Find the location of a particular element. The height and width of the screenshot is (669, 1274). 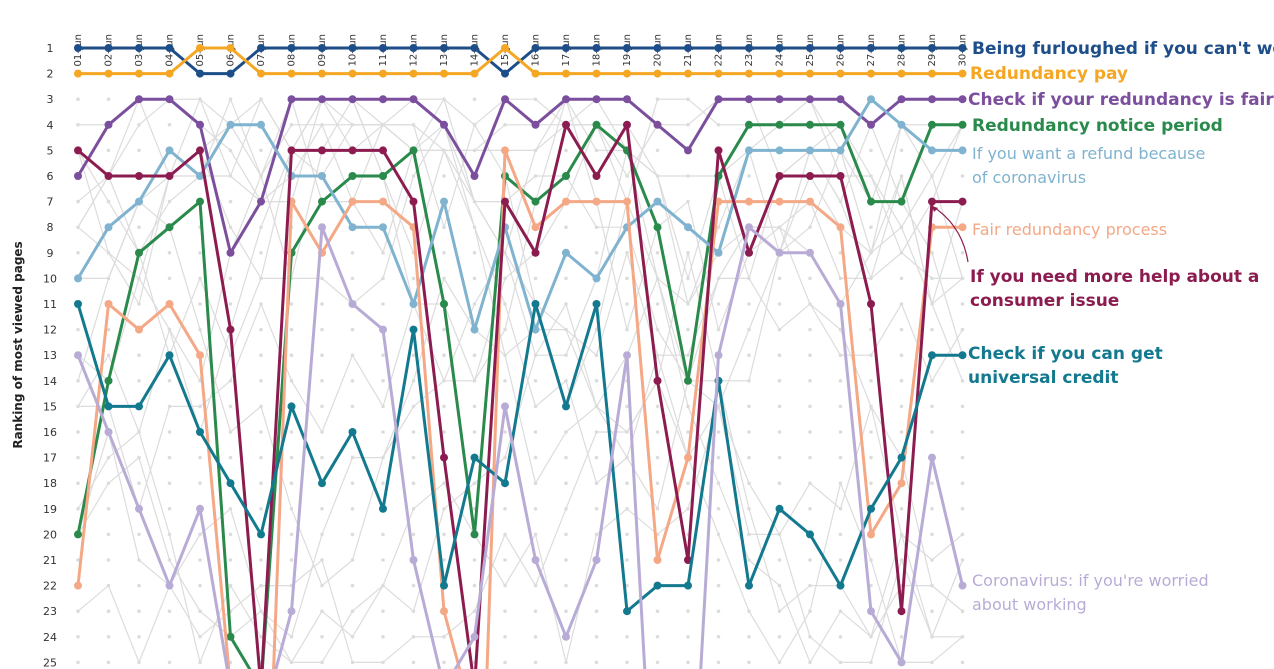

y-tick-label: 19 is located at coordinates (50, 509).